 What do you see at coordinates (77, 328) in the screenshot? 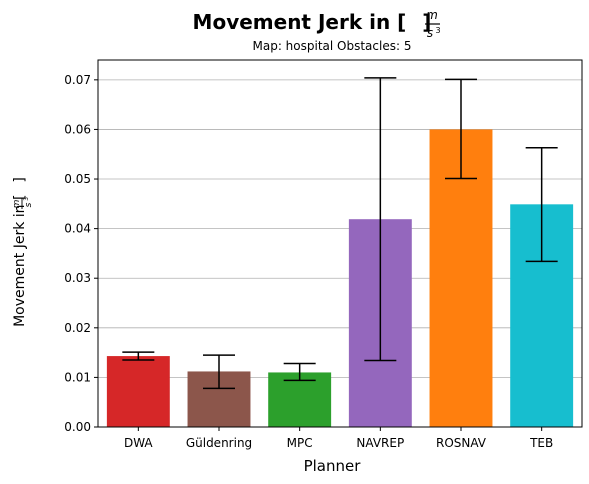
I see `y-tick-label: 0.02` at bounding box center [77, 328].